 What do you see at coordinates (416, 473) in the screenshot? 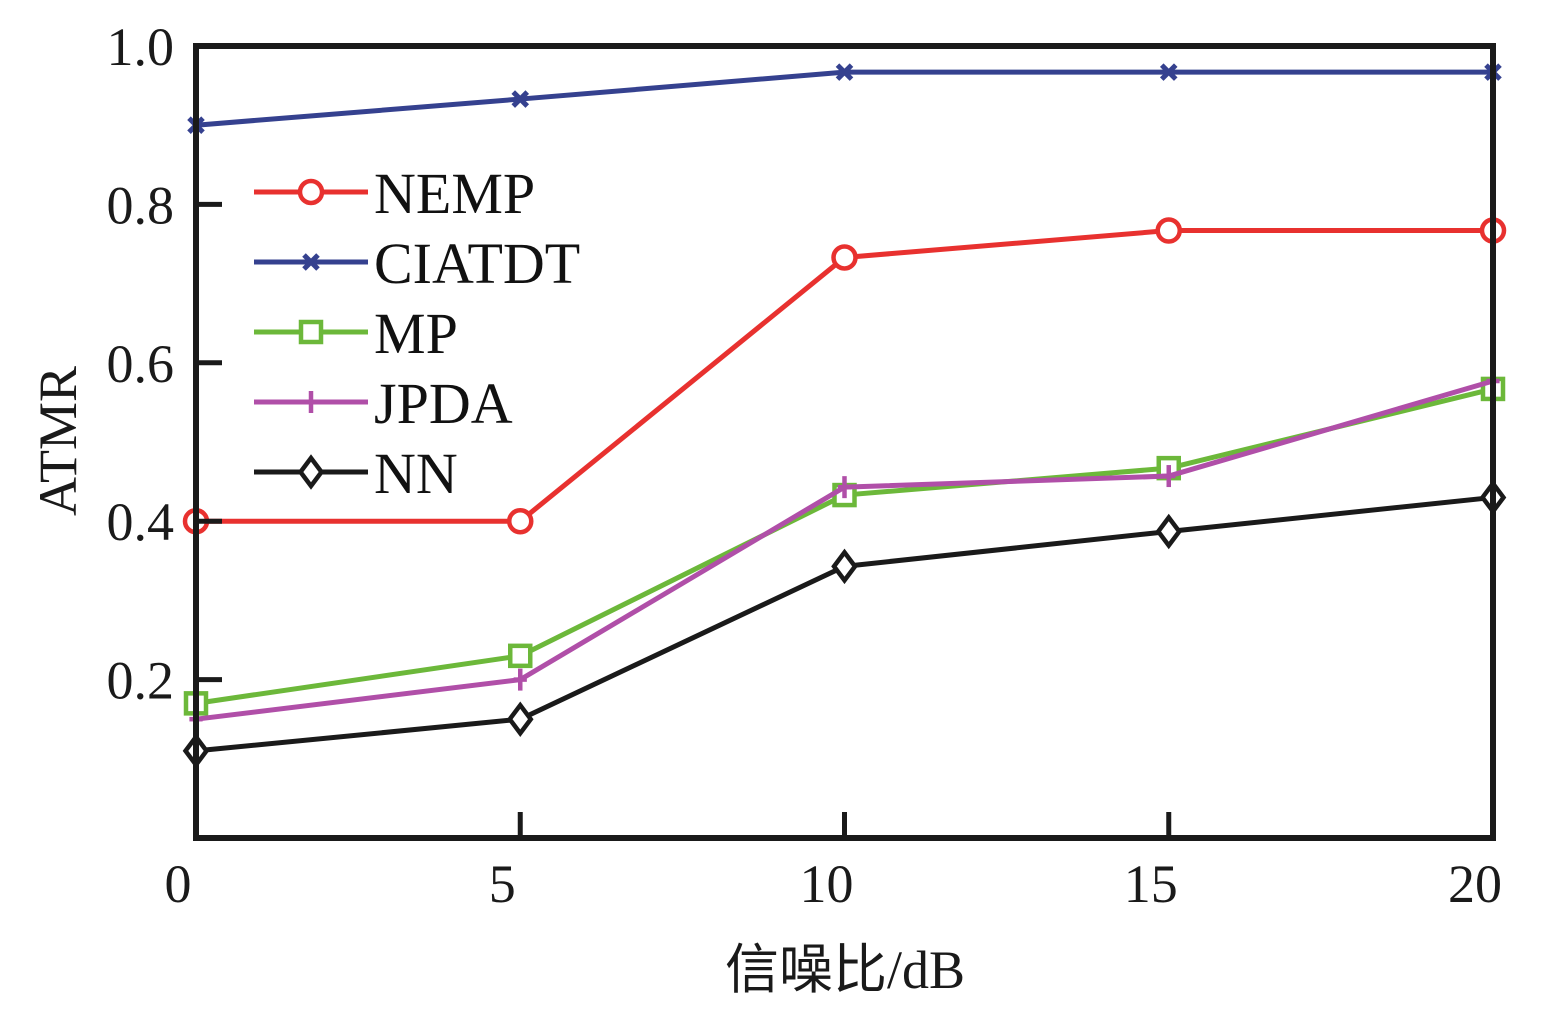
I see `legend-label: NN` at bounding box center [416, 473].